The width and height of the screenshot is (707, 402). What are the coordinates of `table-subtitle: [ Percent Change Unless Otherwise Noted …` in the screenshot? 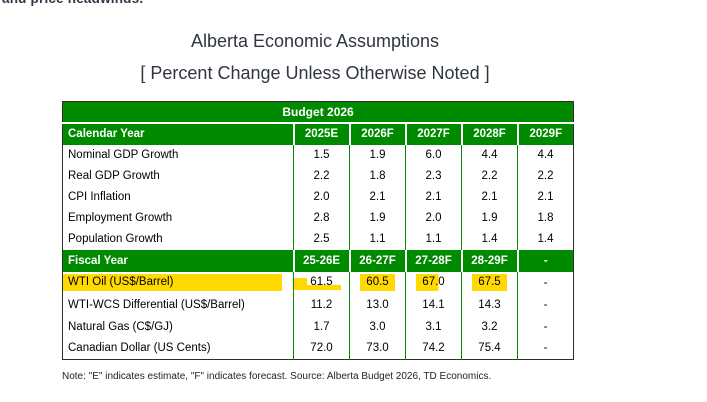 It's located at (315, 73).